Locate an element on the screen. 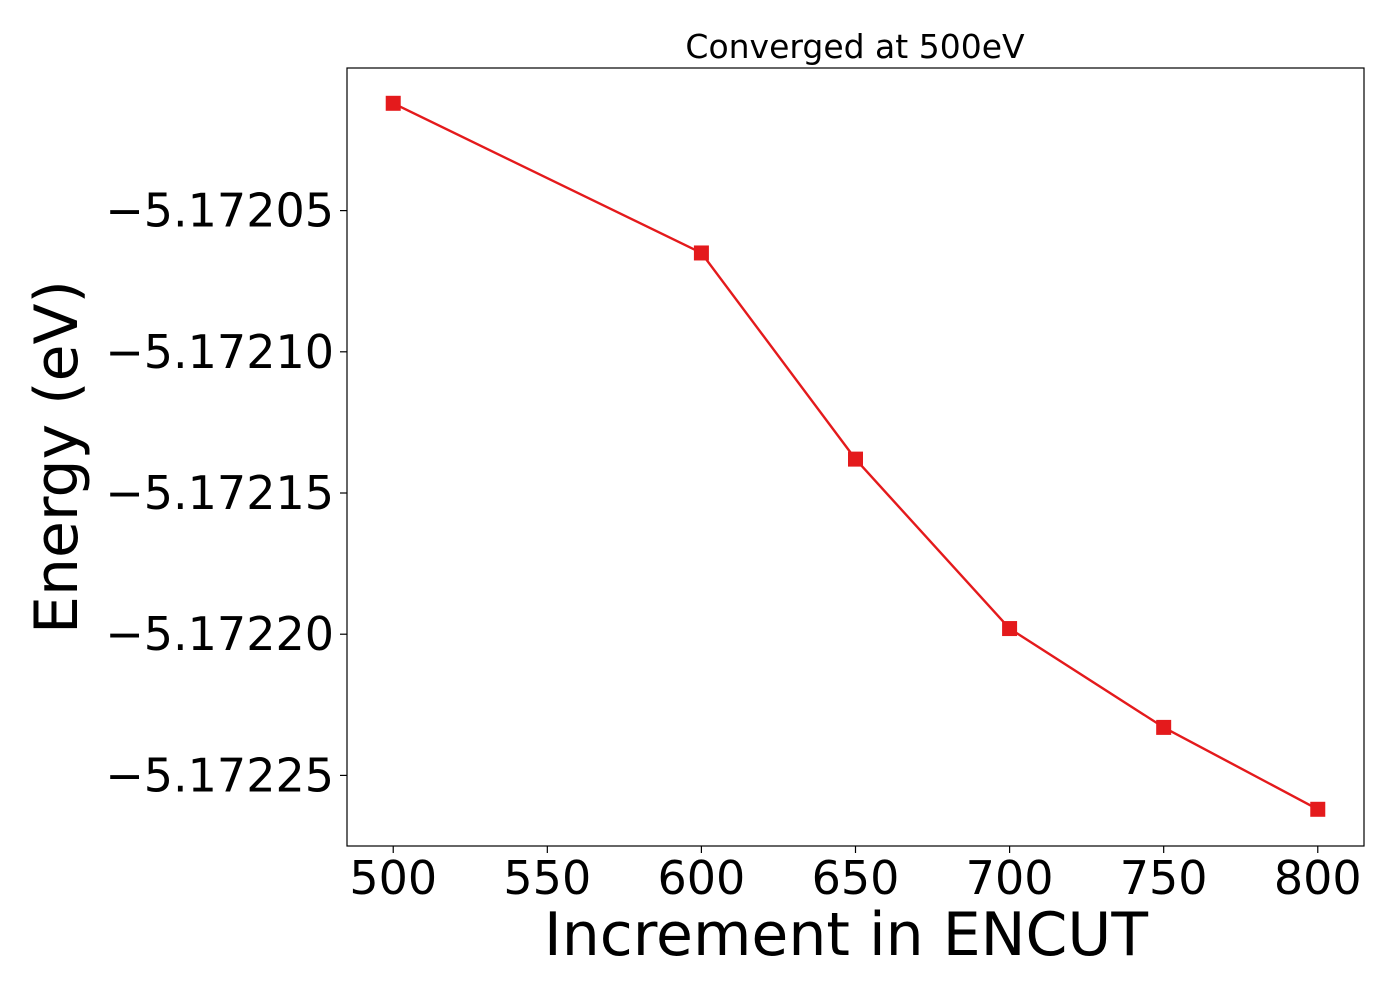 This screenshot has height=1004, width=1400. x-tick-label: 750 is located at coordinates (1164, 878).